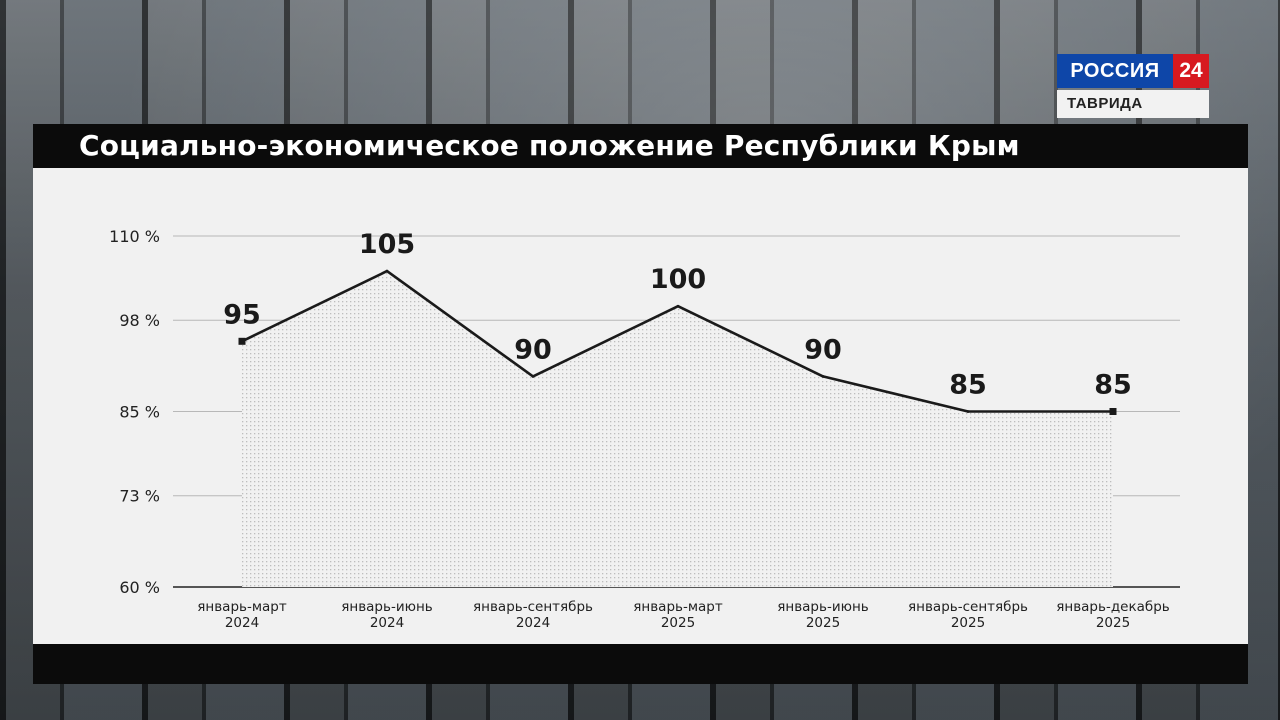 This screenshot has width=1280, height=720. What do you see at coordinates (242, 314) in the screenshot?
I see `data-label: 95` at bounding box center [242, 314].